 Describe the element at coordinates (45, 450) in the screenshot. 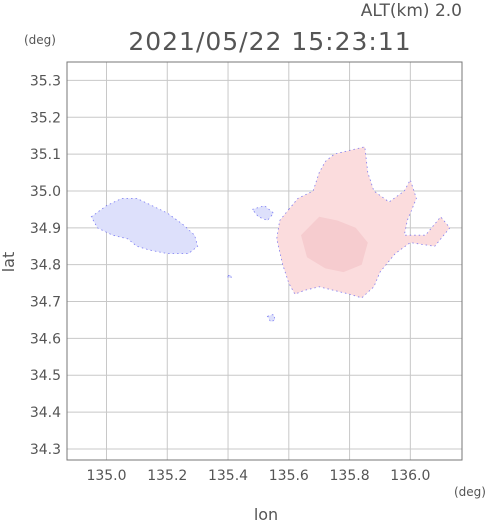

I see `y-tick-label: 34.3` at that location.